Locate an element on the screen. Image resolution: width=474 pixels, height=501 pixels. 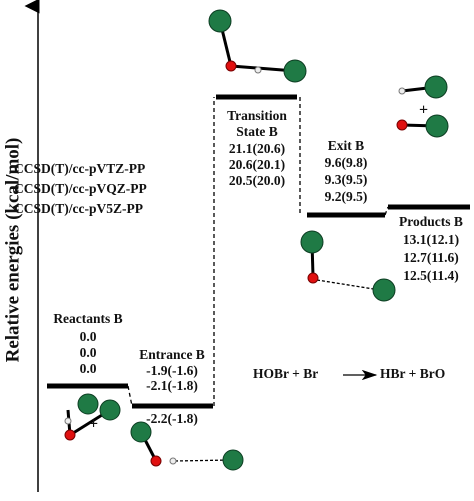
energy: -1.9(-1.6) is located at coordinates (172, 370).